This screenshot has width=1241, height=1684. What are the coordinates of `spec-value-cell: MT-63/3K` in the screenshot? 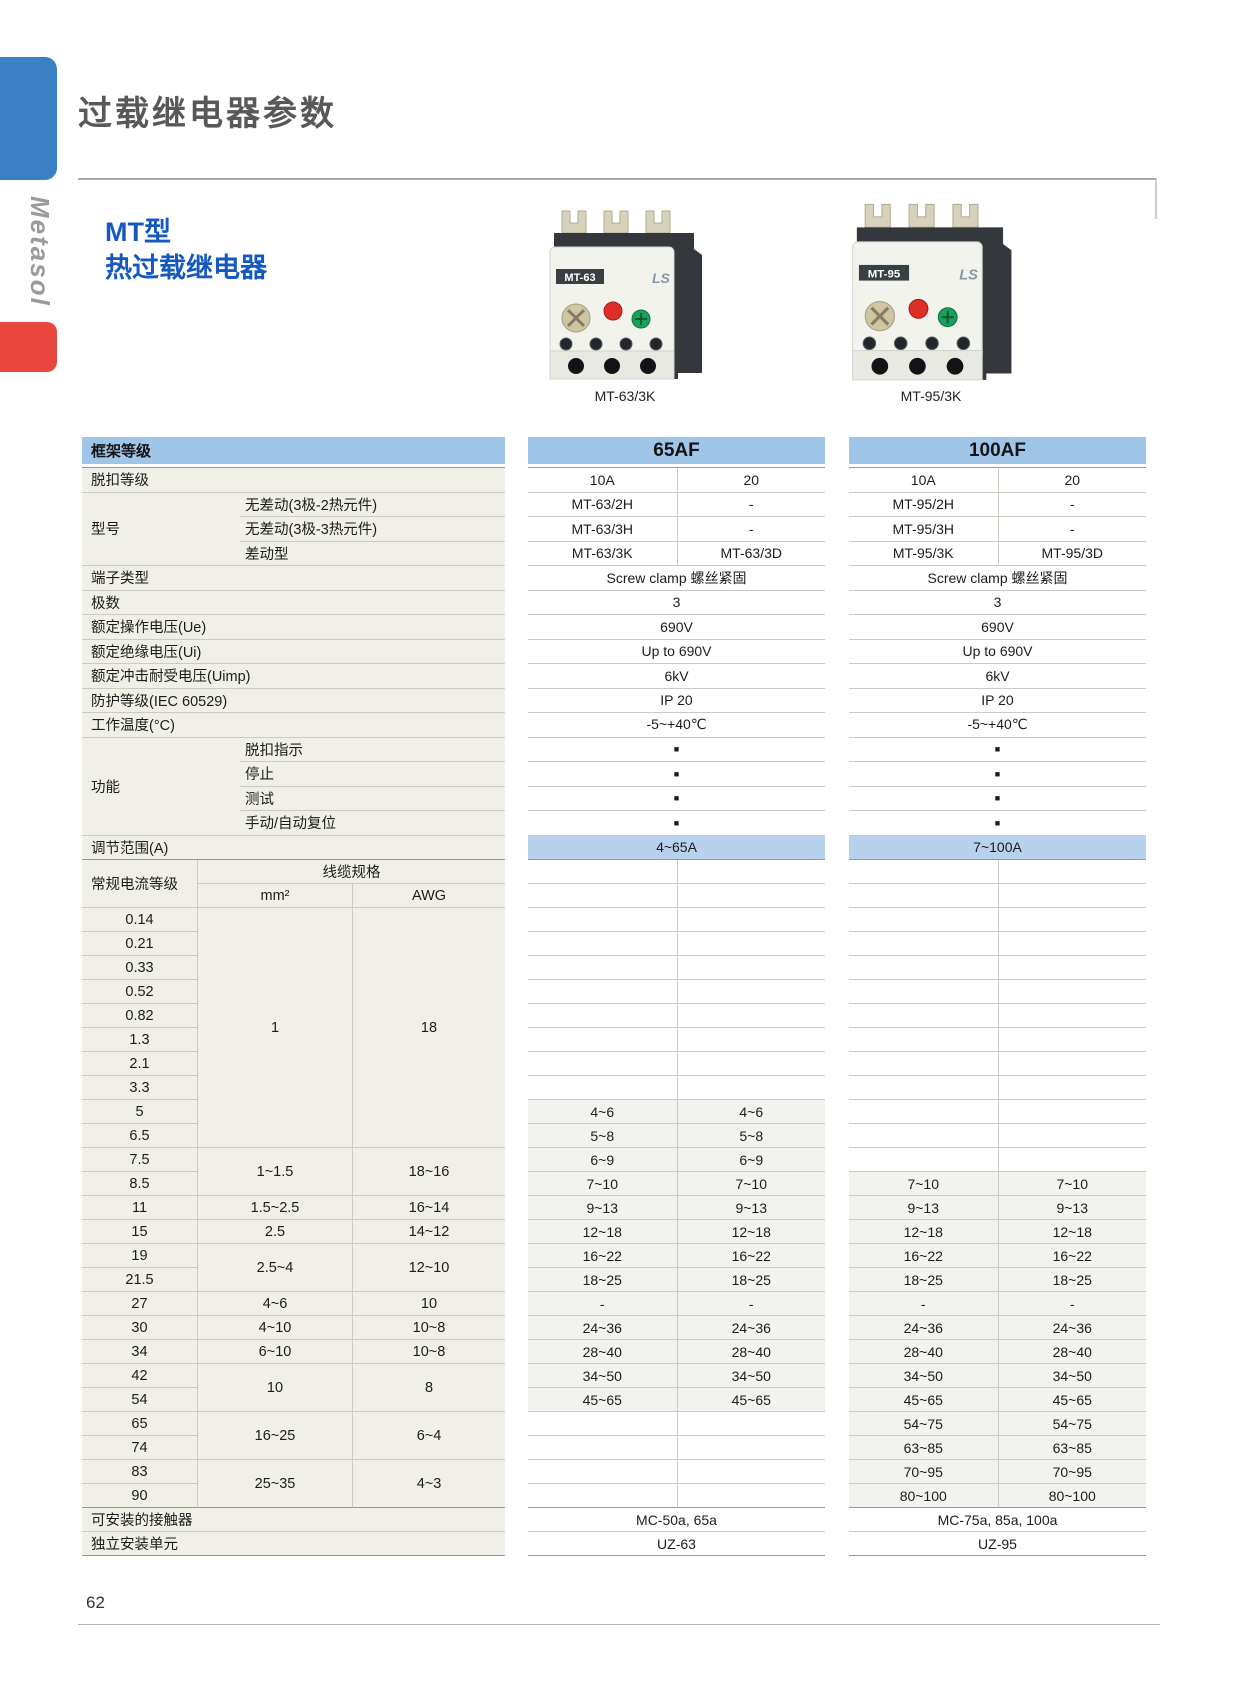 It's located at (602, 553).